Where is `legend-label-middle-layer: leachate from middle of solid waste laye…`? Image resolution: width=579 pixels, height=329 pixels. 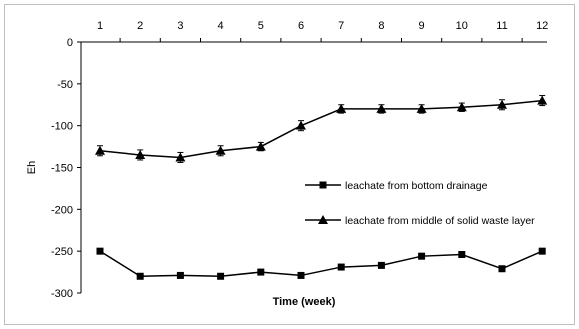
legend-label-middle-layer: leachate from middle of solid waste laye… is located at coordinates (440, 221).